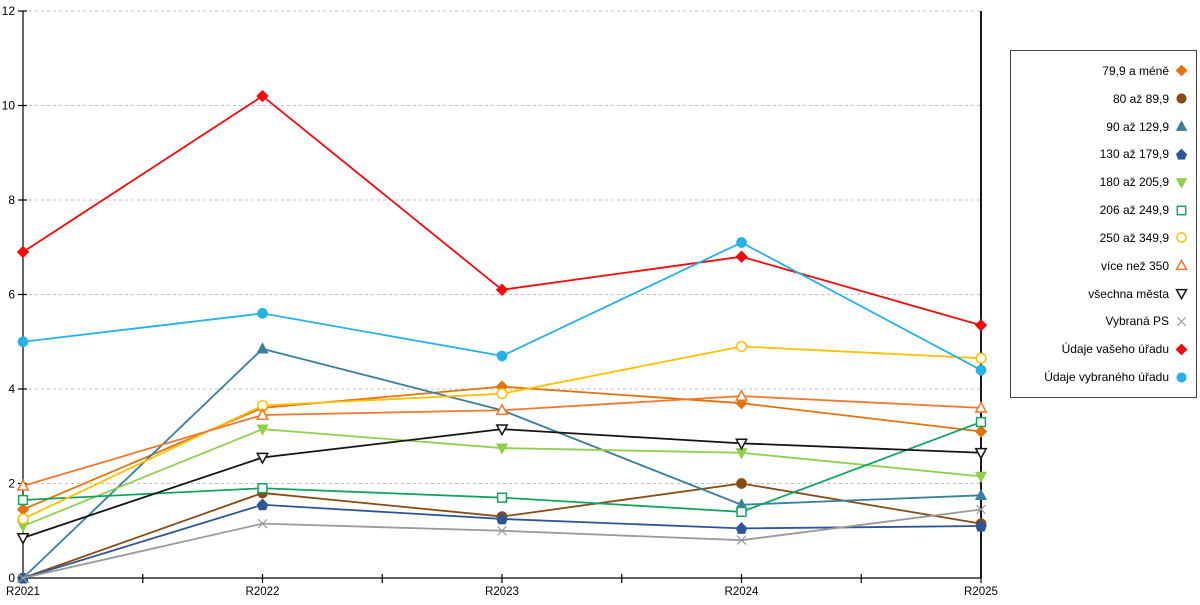  What do you see at coordinates (502, 592) in the screenshot?
I see `x-tick-label: R2023` at bounding box center [502, 592].